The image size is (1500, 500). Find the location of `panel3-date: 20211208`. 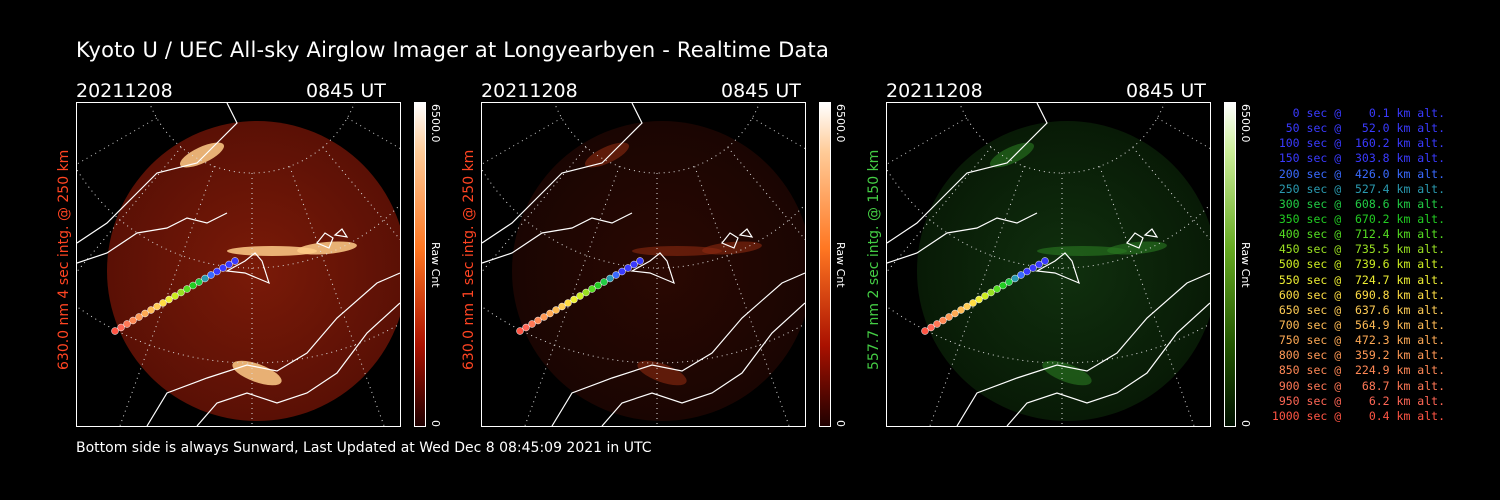

panel3-date: 20211208 is located at coordinates (934, 91).